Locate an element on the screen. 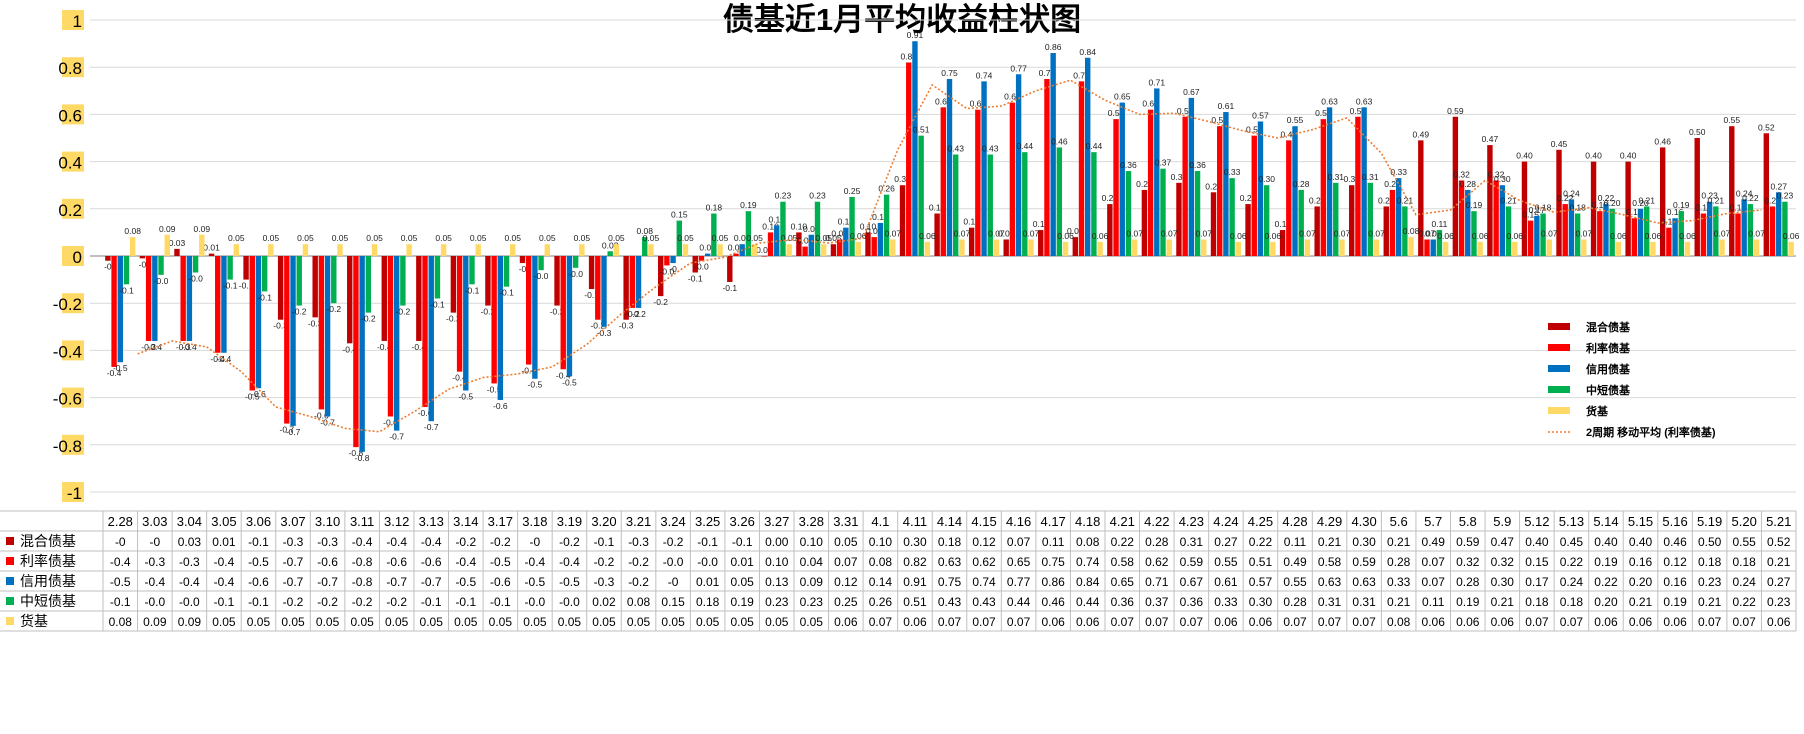  data-label: 0.28 is located at coordinates (1301, 184).